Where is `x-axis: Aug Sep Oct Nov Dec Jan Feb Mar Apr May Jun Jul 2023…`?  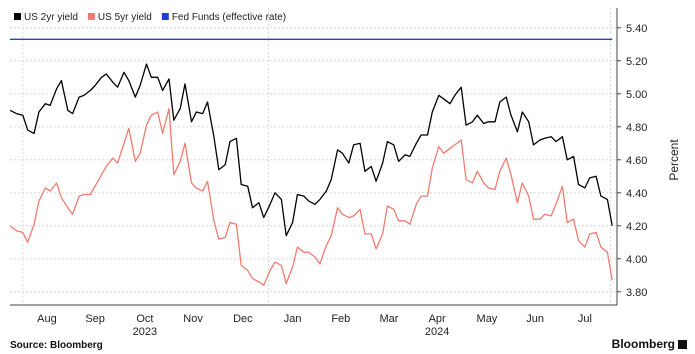
x-axis: Aug Sep Oct Nov Dec Jan Feb Mar Apr May Jun Jul 2023… is located at coordinates (313, 321).